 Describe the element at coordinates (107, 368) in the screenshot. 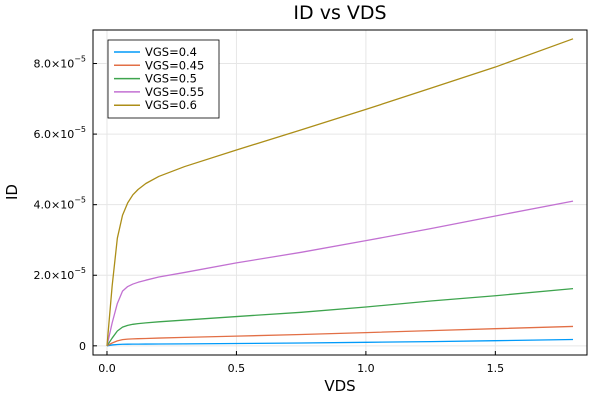

I see `x-tick-label: 0.0` at that location.